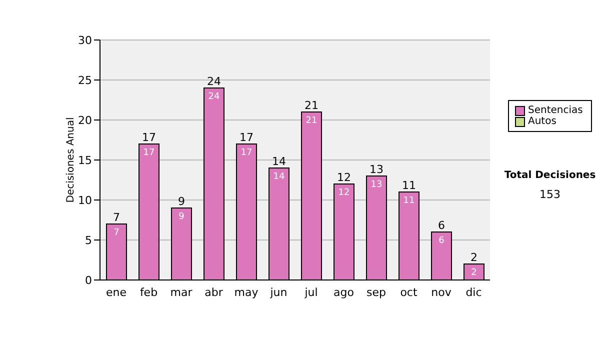  What do you see at coordinates (311, 105) in the screenshot?
I see `total-label: 21` at bounding box center [311, 105].